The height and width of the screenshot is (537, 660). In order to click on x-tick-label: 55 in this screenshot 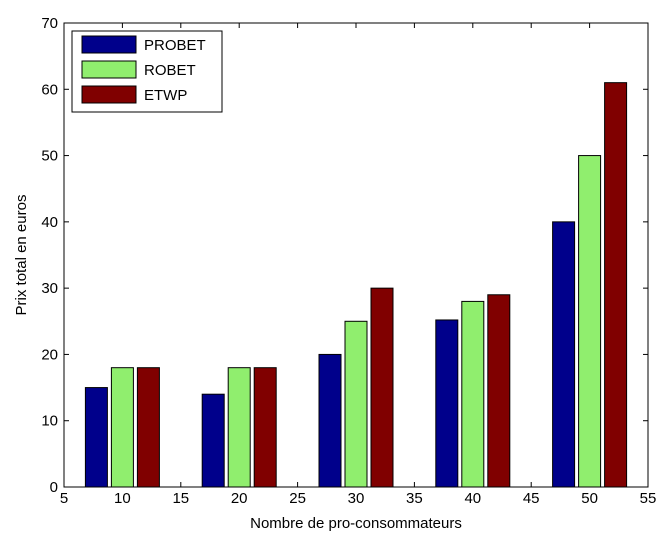, I will do `click(648, 498)`.